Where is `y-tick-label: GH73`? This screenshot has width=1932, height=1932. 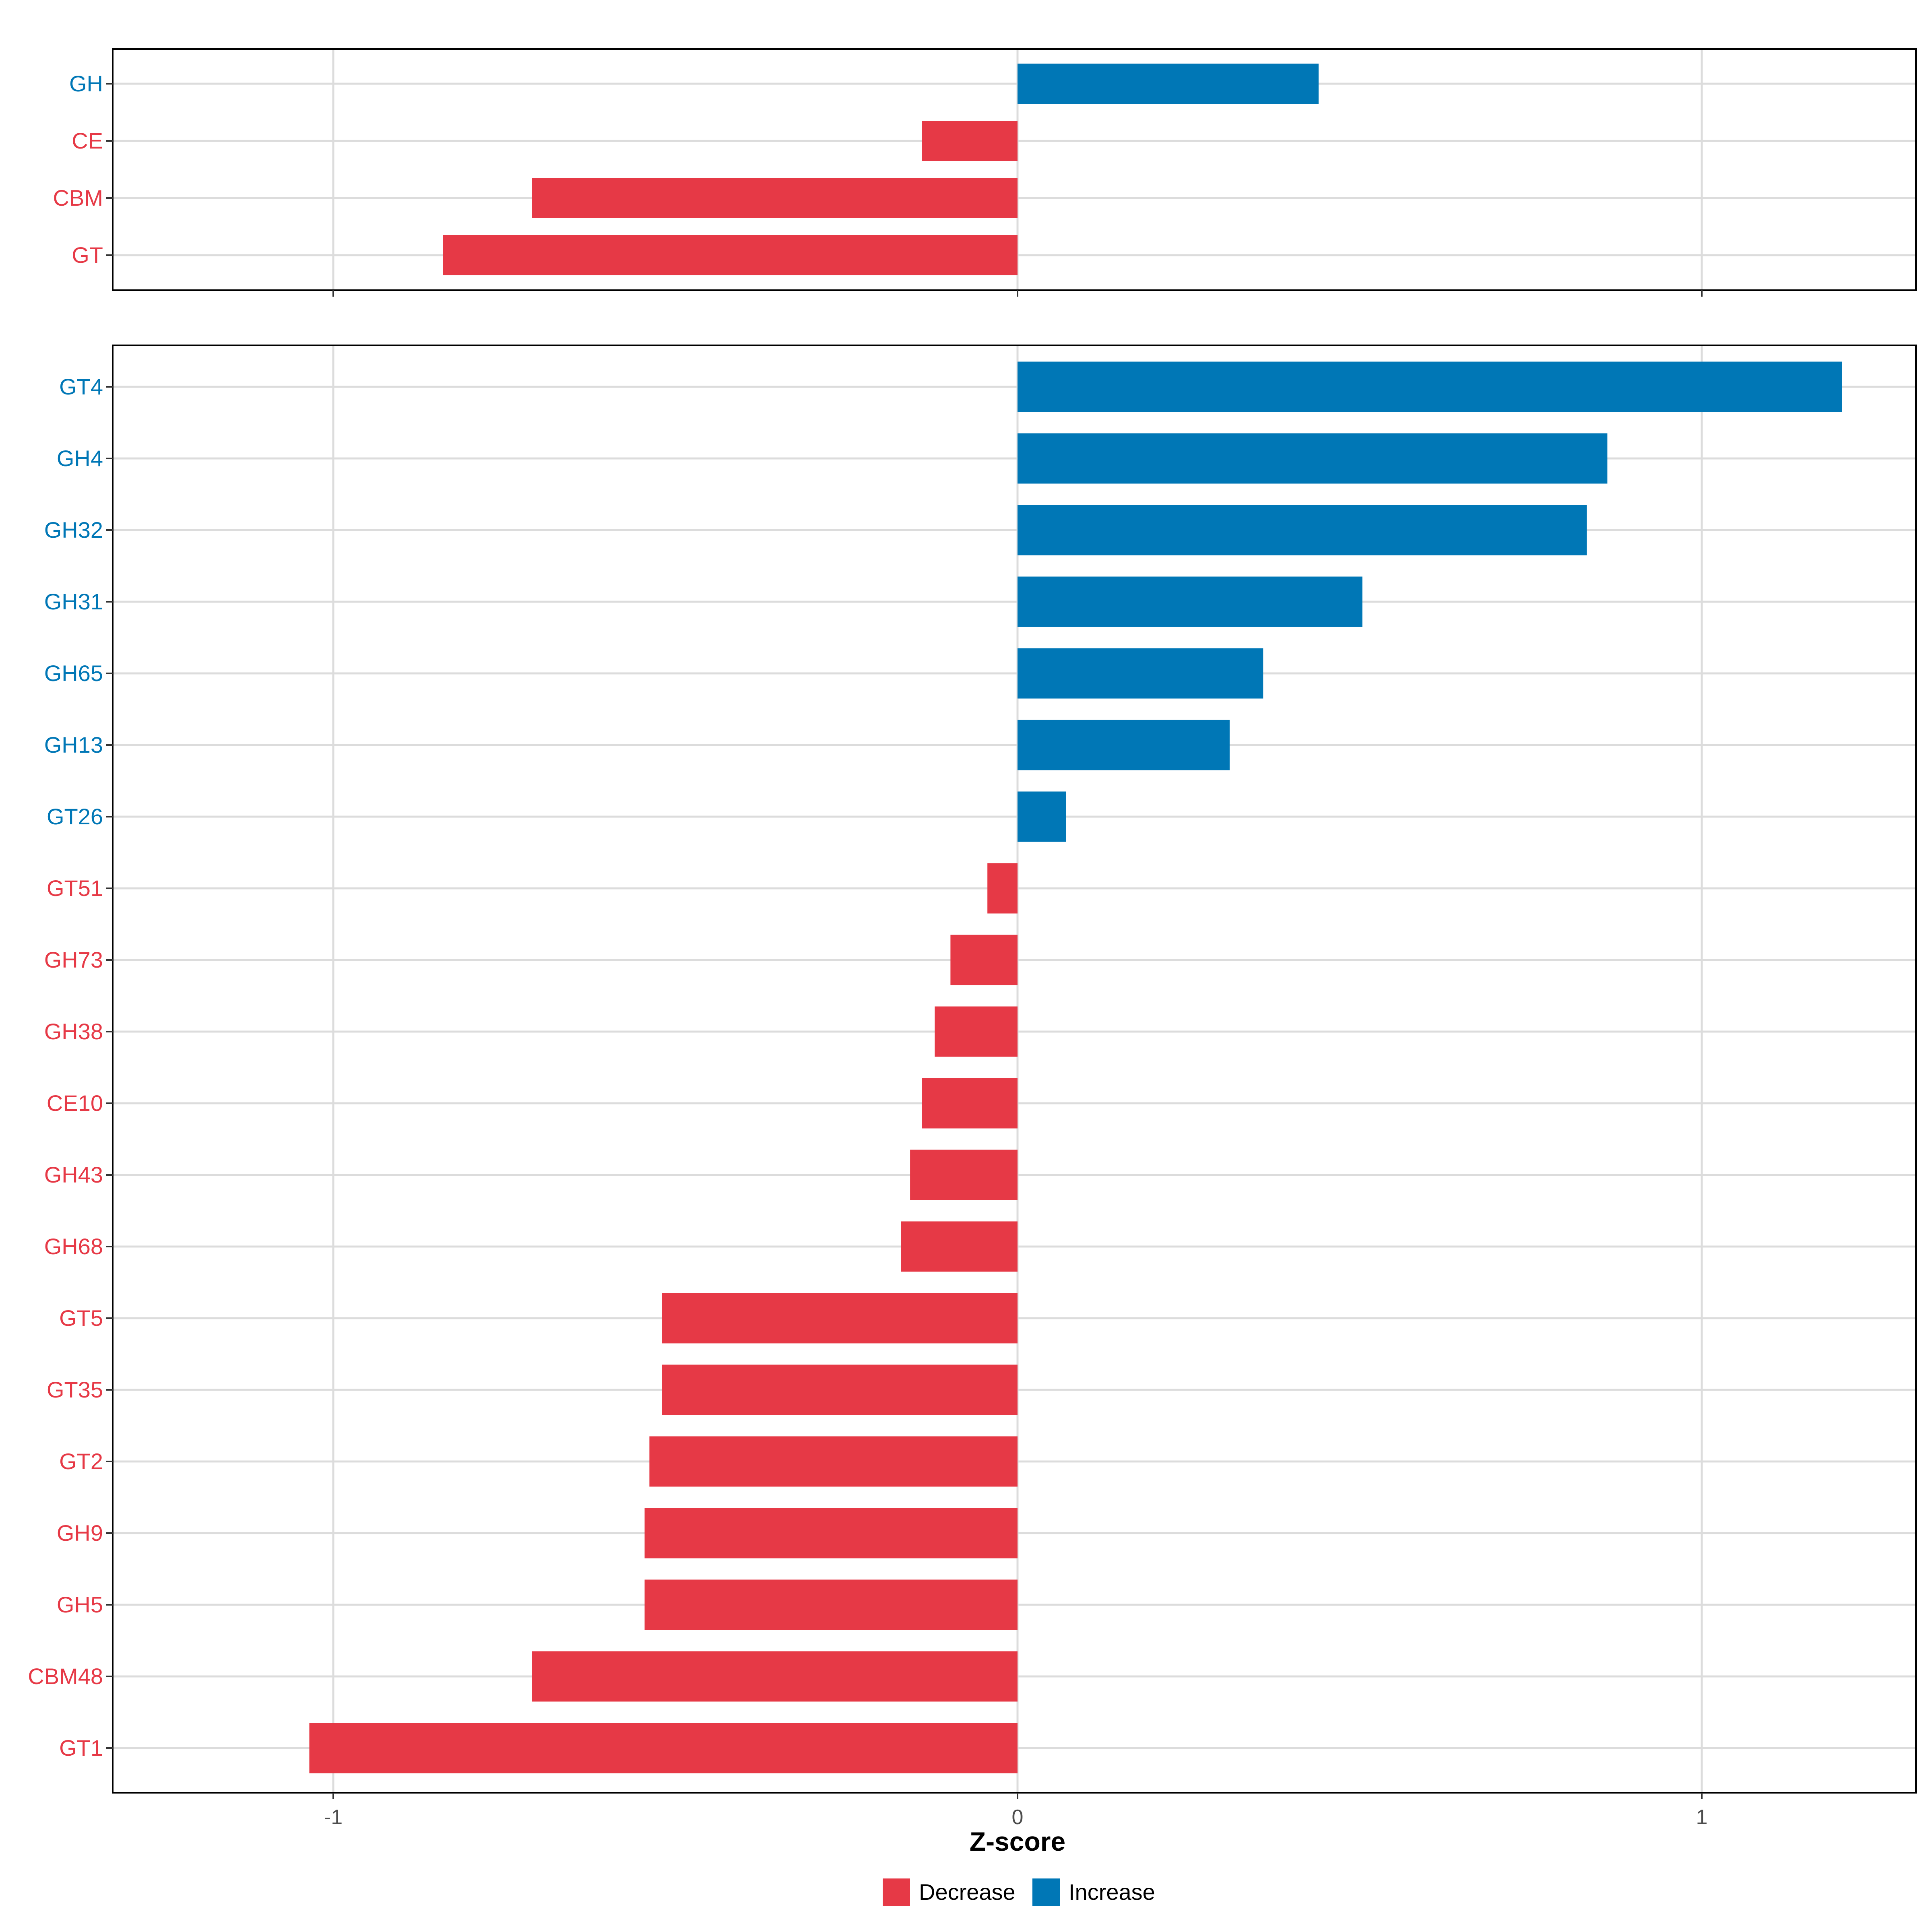
y-tick-label: GH73 is located at coordinates (73, 959).